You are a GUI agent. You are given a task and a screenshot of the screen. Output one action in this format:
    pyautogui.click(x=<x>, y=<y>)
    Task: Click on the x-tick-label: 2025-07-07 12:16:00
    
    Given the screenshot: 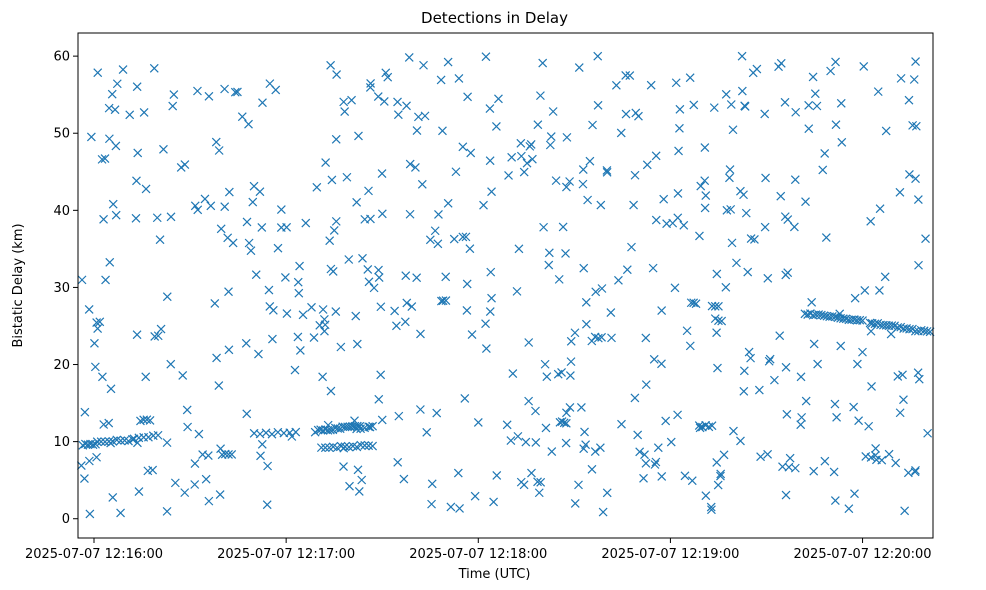 What is the action you would take?
    pyautogui.click(x=94, y=554)
    